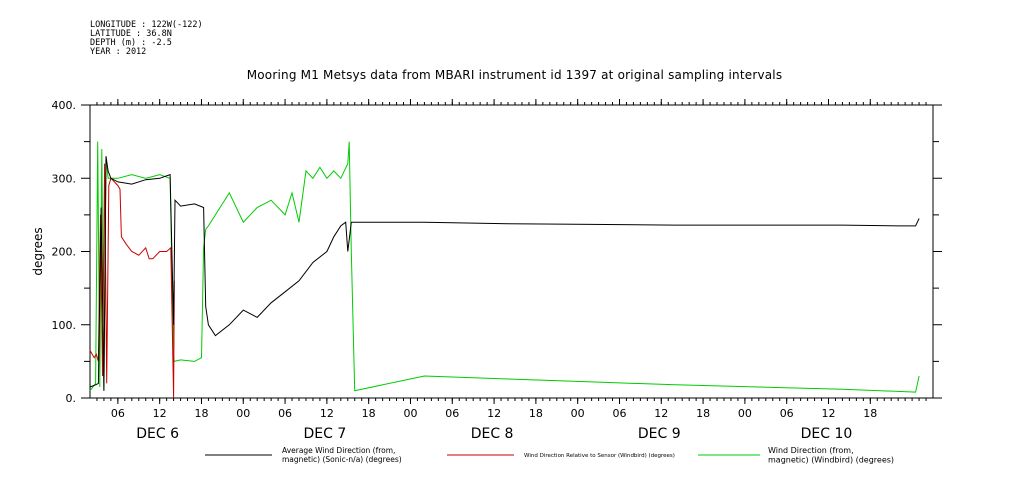  Describe the element at coordinates (659, 434) in the screenshot. I see `x-day-label: DEC 9` at that location.